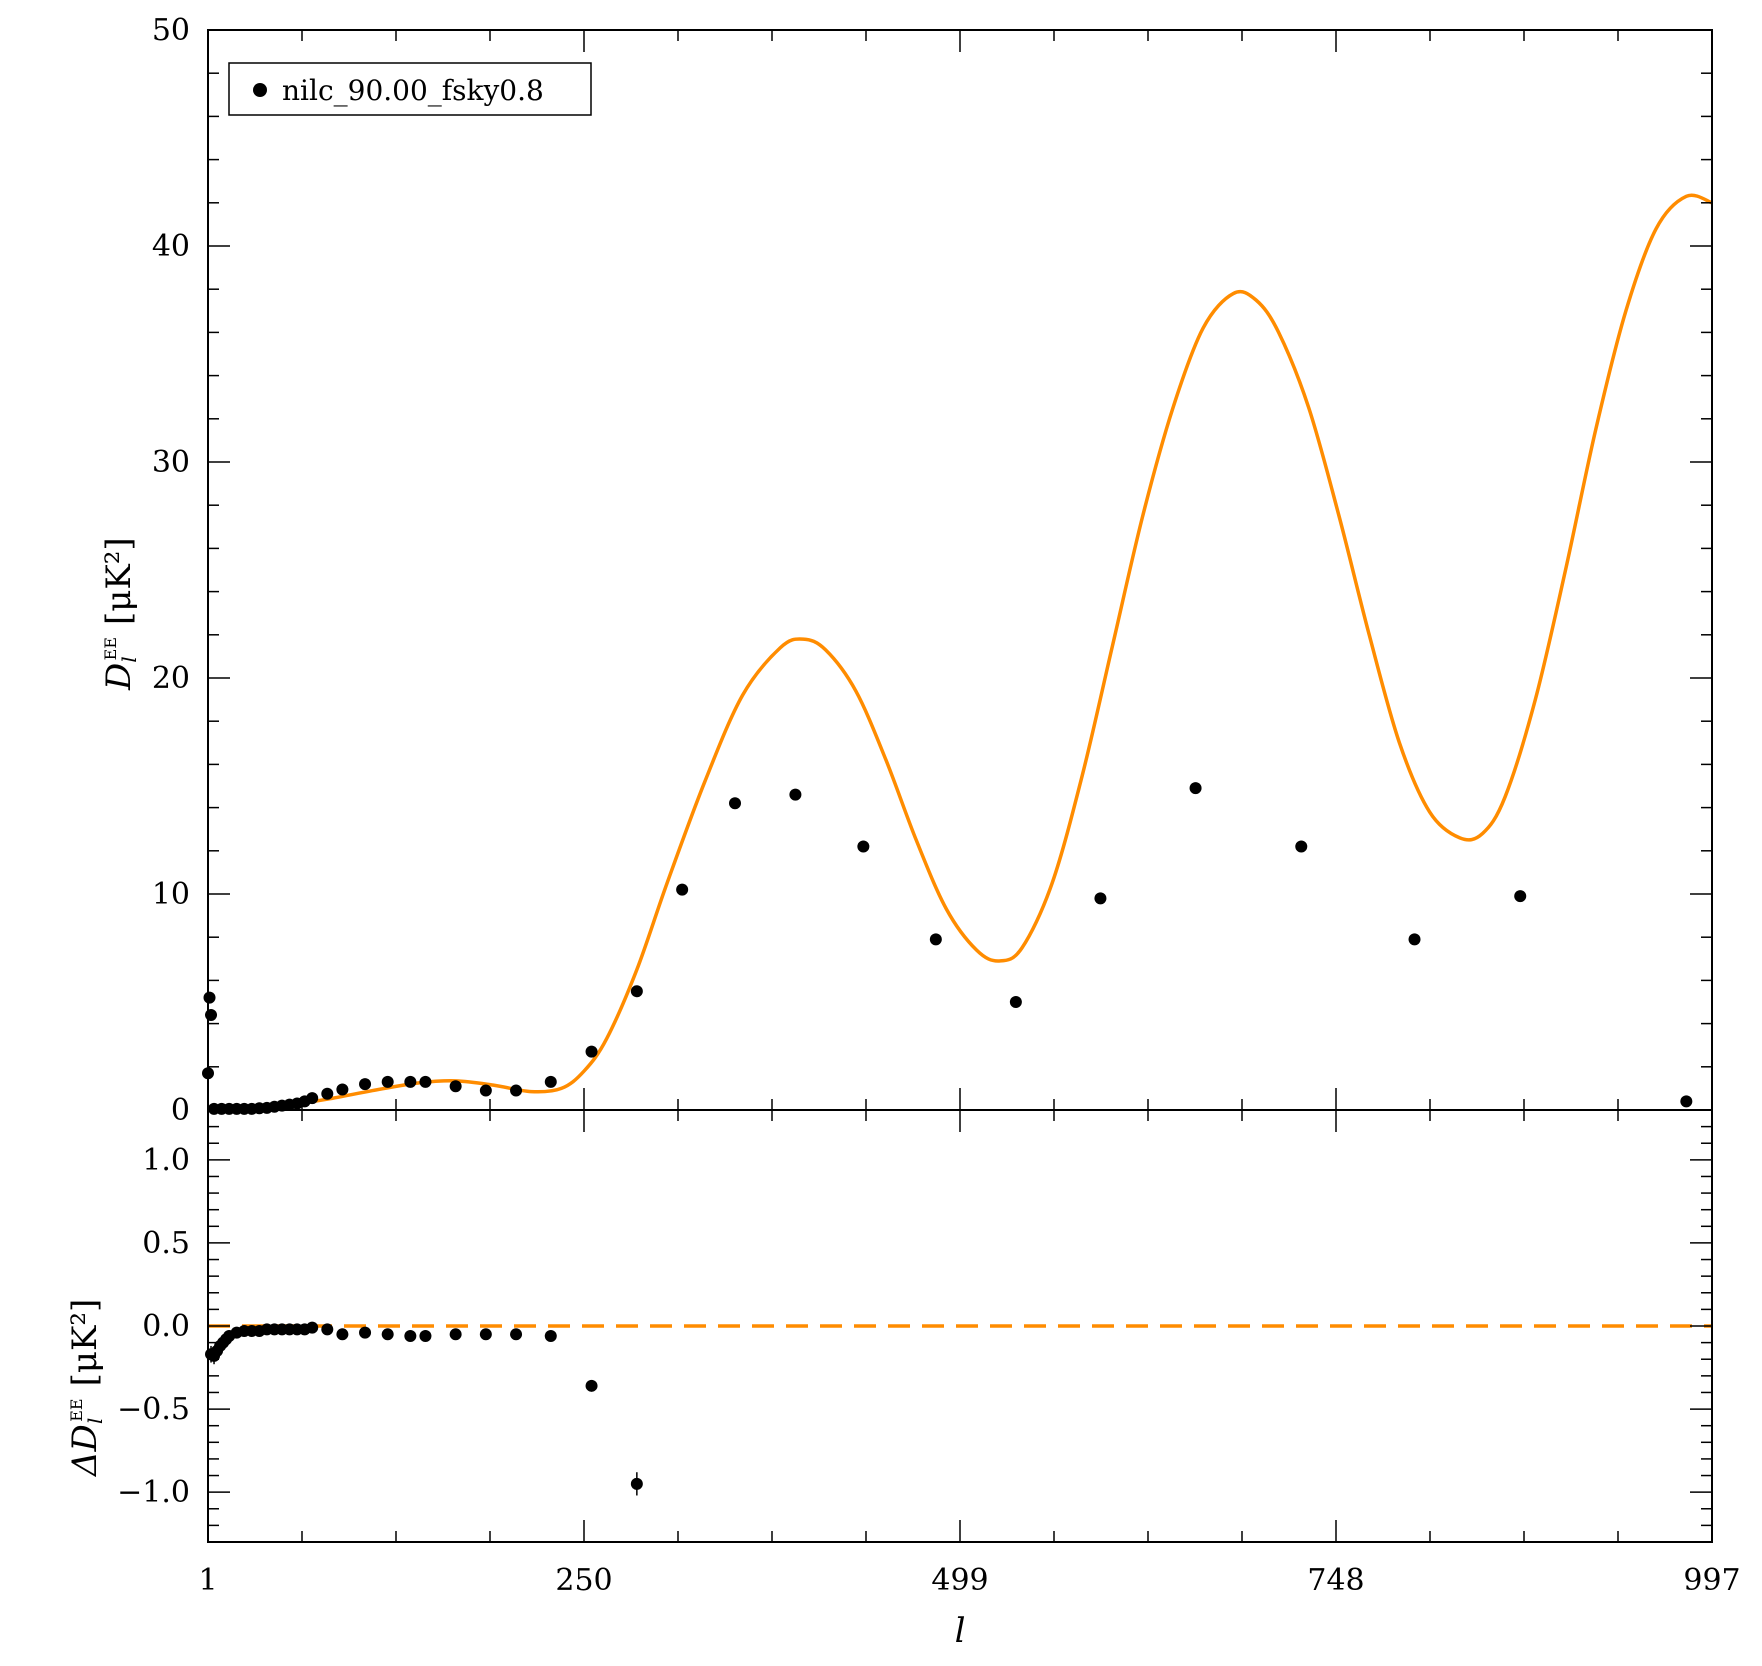  What do you see at coordinates (1335, 1580) in the screenshot?
I see `x-tick-label: 748` at bounding box center [1335, 1580].